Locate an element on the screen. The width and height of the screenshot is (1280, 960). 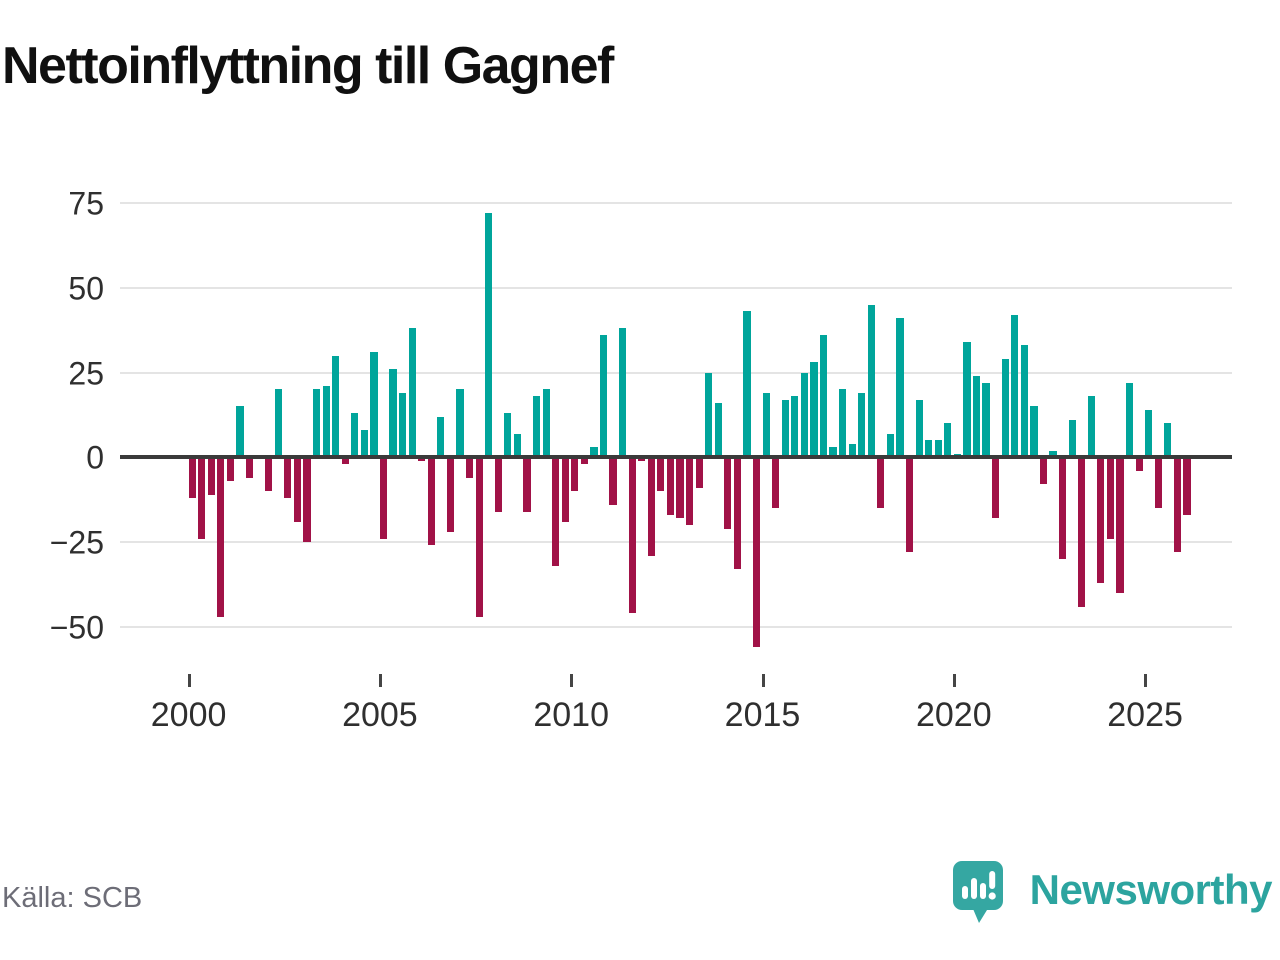
y-axis-tick-label: 75 is located at coordinates (86, 203).